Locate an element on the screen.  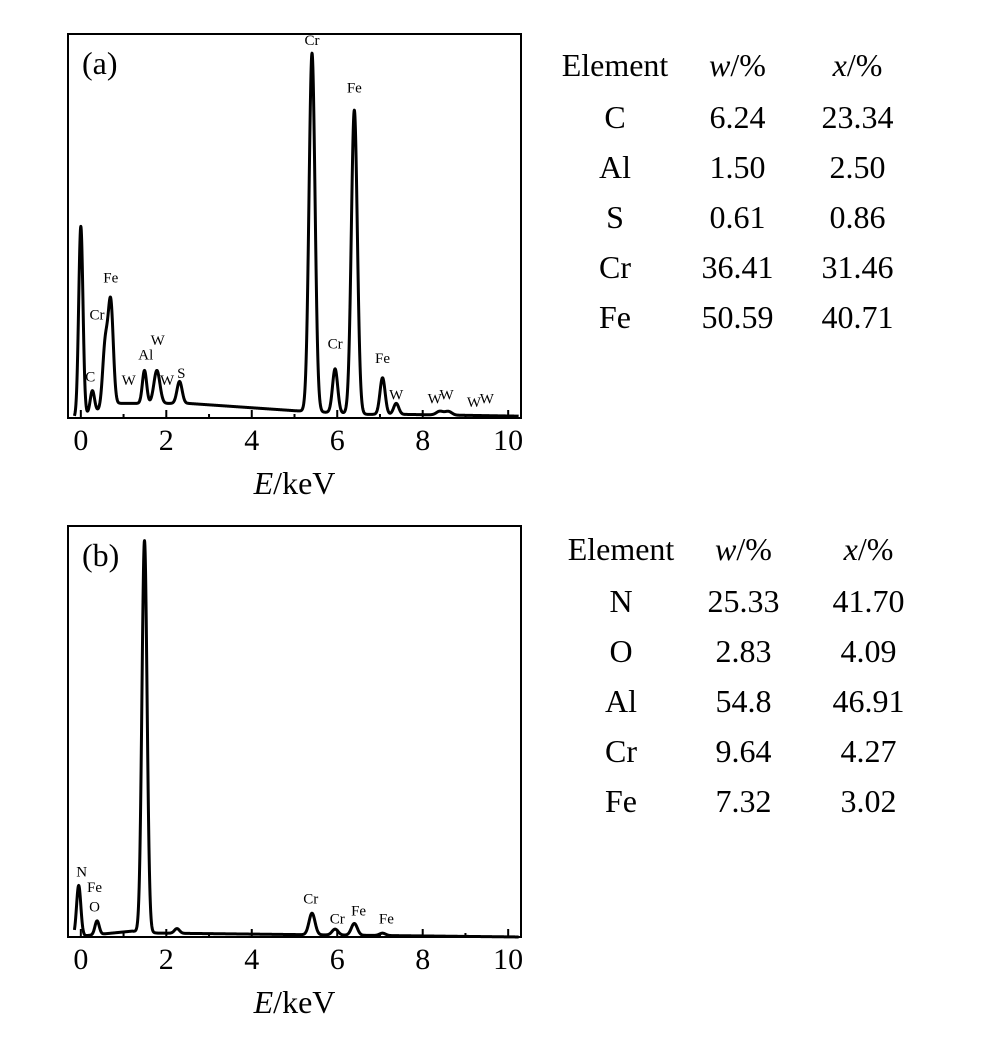
table-row: Fe 7.32 3.02 is located at coordinates (746, 801).